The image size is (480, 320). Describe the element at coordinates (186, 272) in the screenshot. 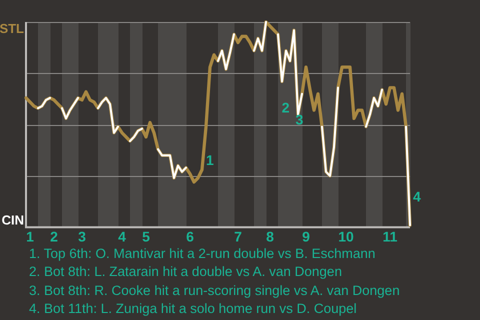

I see `text: 2. Bot 8th: L. Zatarain hit a double vs A. van Dongen` at that location.